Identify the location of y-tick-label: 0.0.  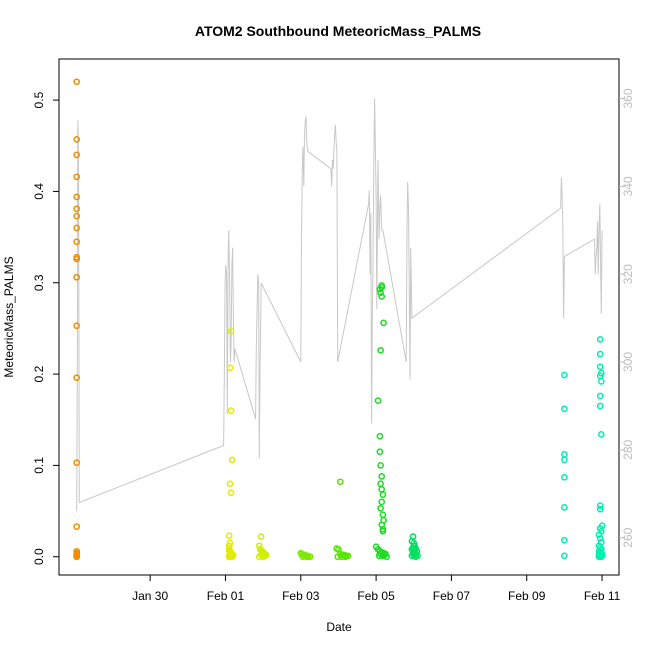
(39, 556).